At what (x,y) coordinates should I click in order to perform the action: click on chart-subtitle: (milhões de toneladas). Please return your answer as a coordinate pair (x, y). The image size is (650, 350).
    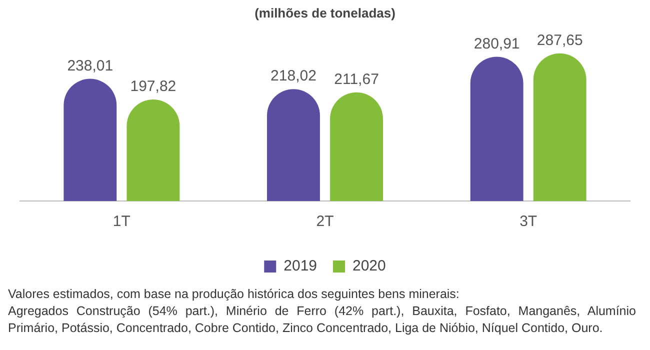
    Looking at the image, I should click on (325, 12).